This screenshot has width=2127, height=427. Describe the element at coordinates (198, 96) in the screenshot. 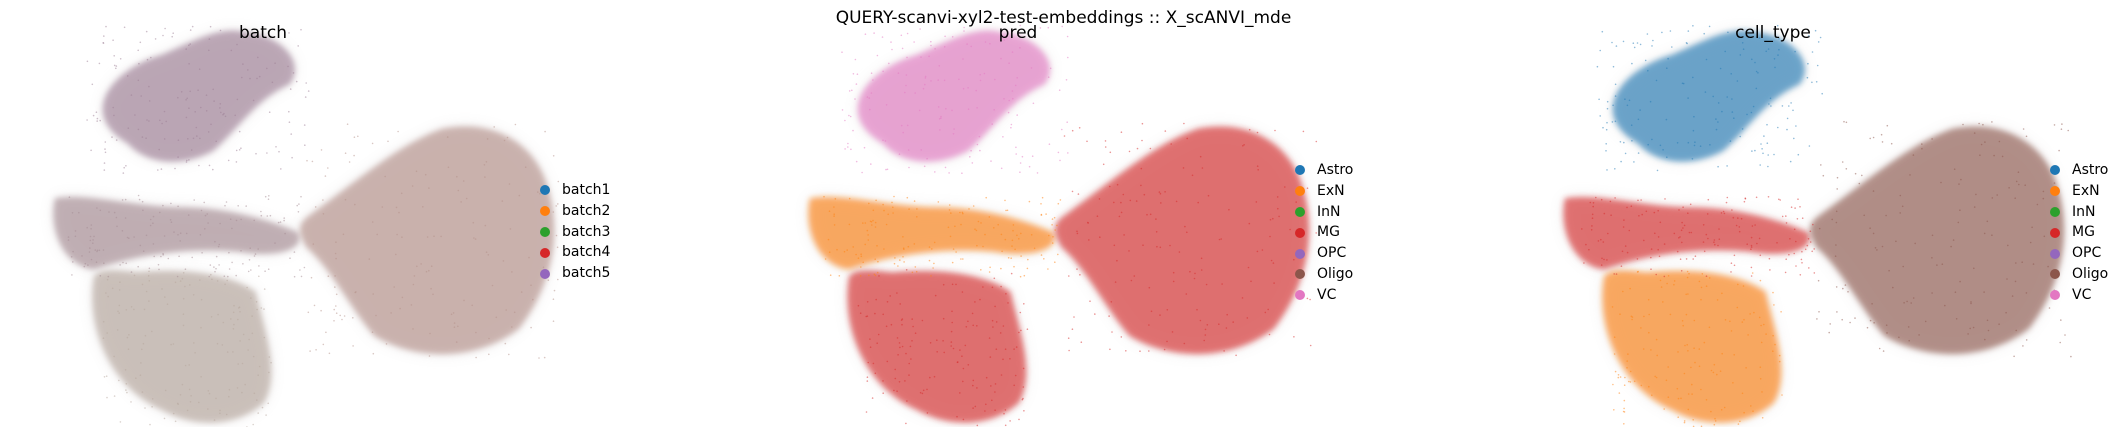

I see `cluster-top-left-lobe` at that location.